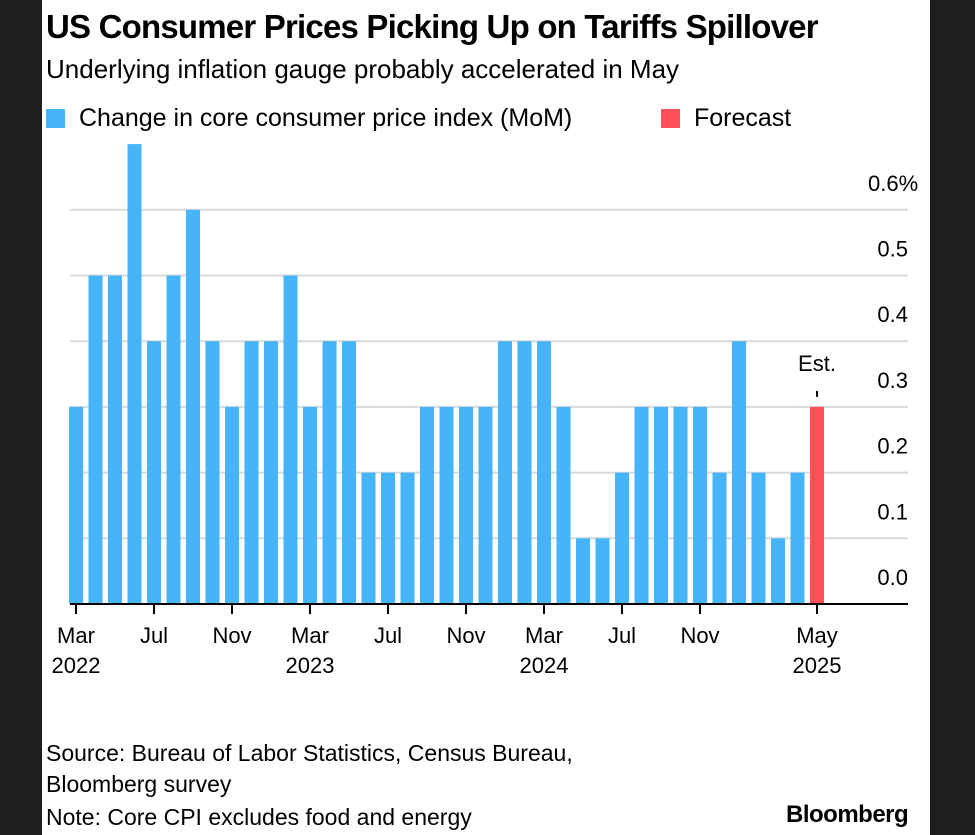 This screenshot has height=835, width=975. What do you see at coordinates (544, 665) in the screenshot?
I see `x-tick-year: 2024` at bounding box center [544, 665].